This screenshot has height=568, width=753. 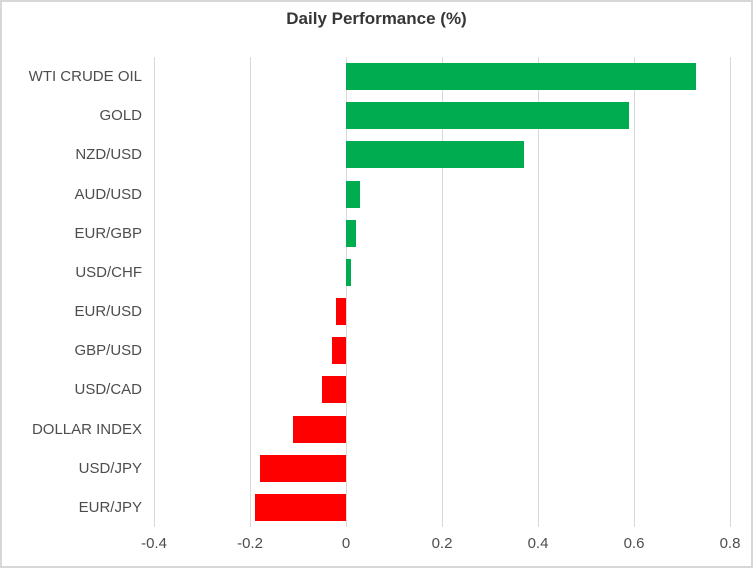 I want to click on x-tick-label-0.8: 0.8, so click(x=730, y=543).